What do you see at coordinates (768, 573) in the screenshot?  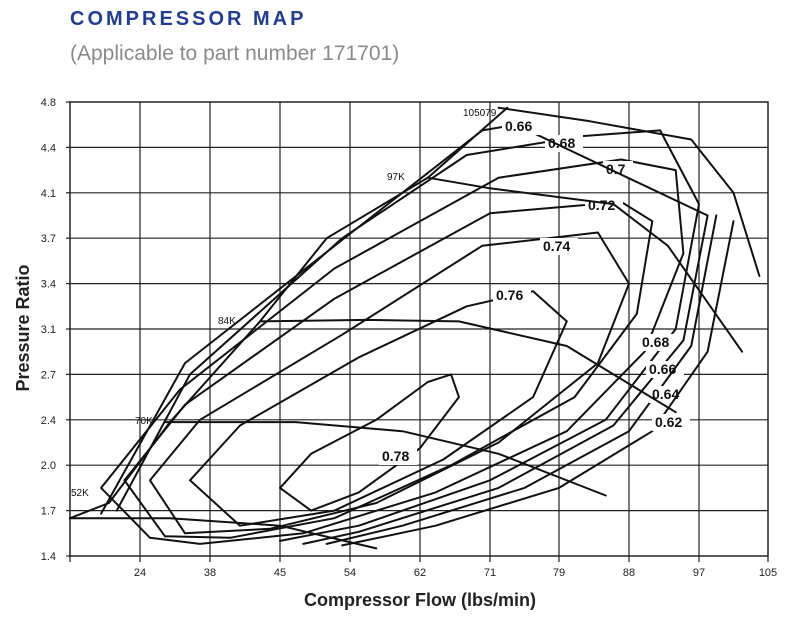 I see `x-tick-label: 105` at bounding box center [768, 573].